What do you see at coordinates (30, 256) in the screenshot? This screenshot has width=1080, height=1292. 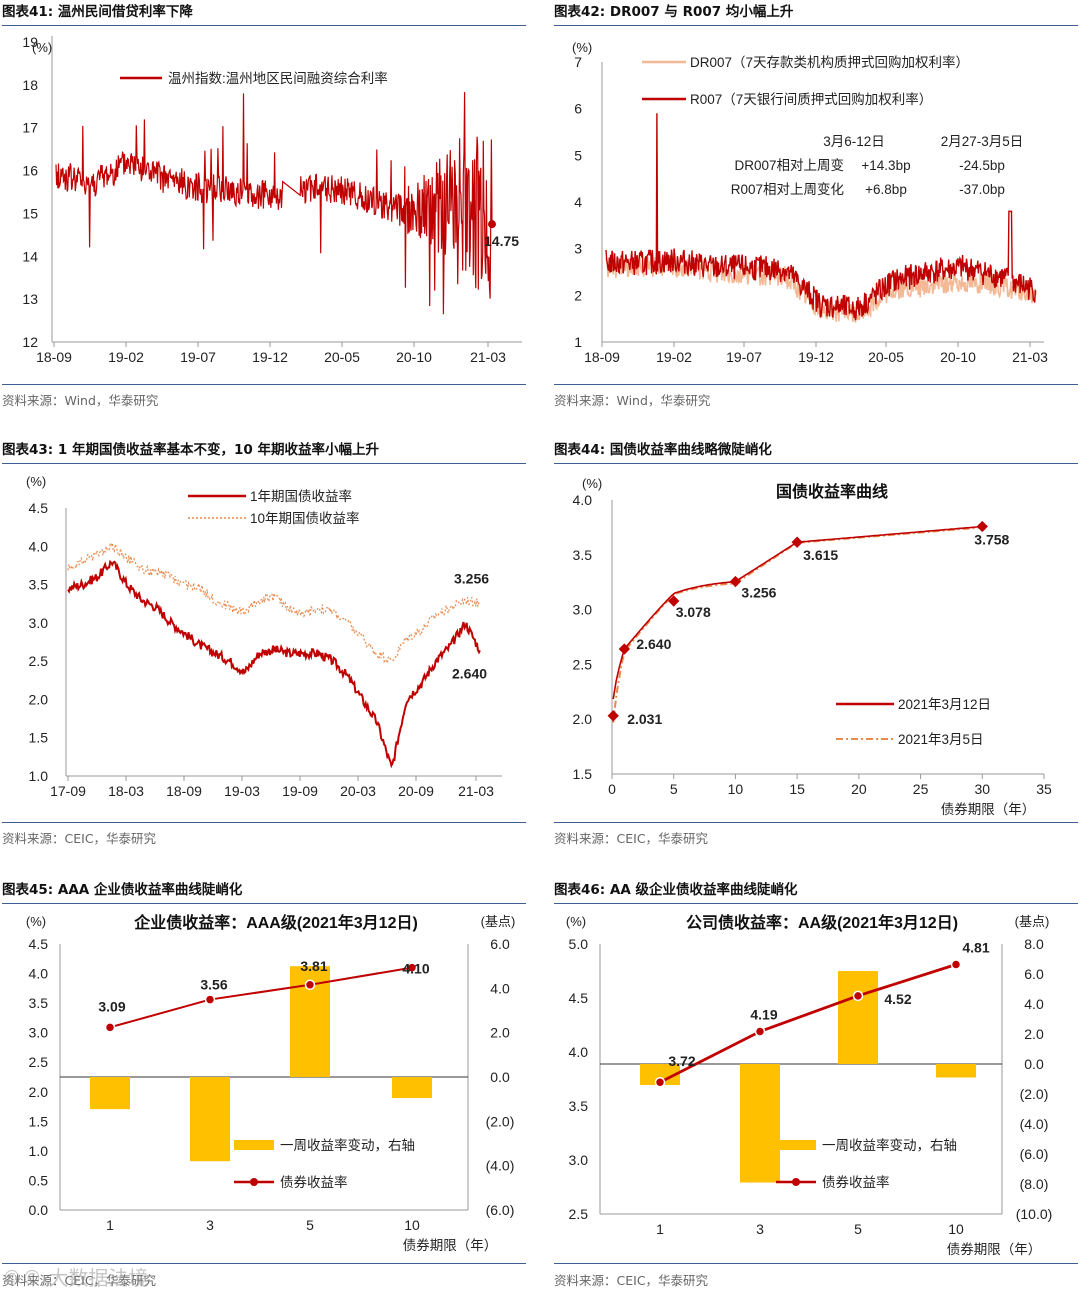 I see `y-tick-label: 14` at bounding box center [30, 256].